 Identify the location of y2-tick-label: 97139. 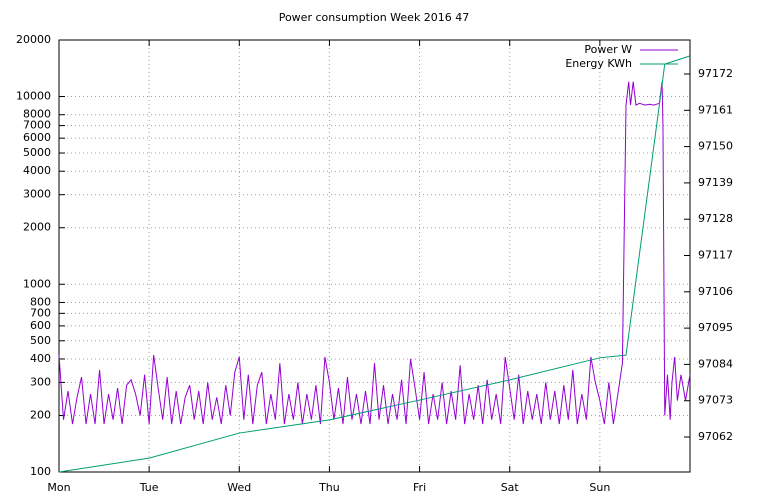
(715, 182).